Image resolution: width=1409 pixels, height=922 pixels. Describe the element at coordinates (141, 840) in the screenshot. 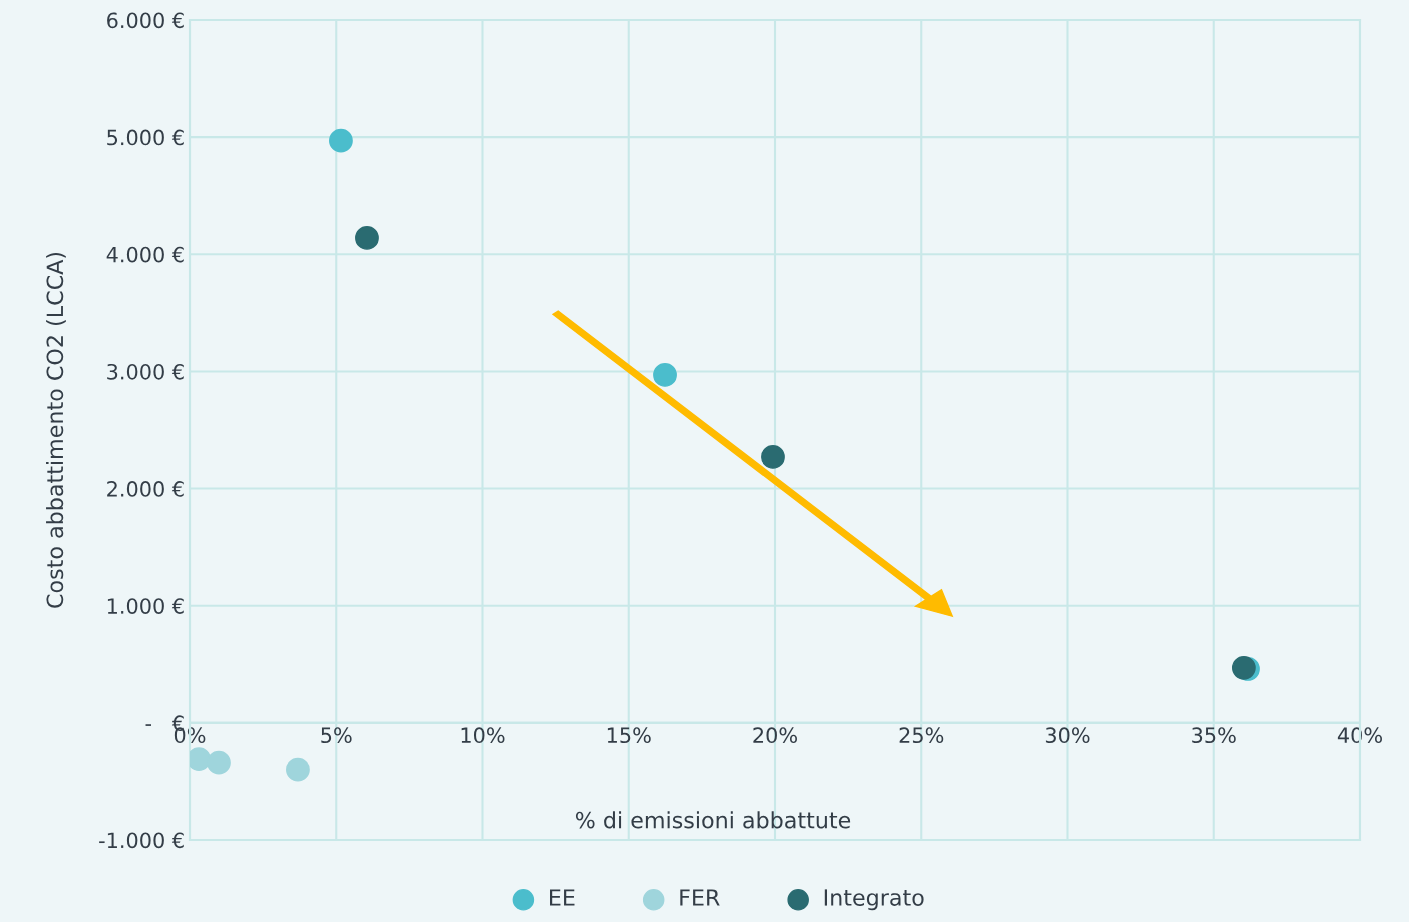

I see `y-tick-label: -1.000 €` at that location.